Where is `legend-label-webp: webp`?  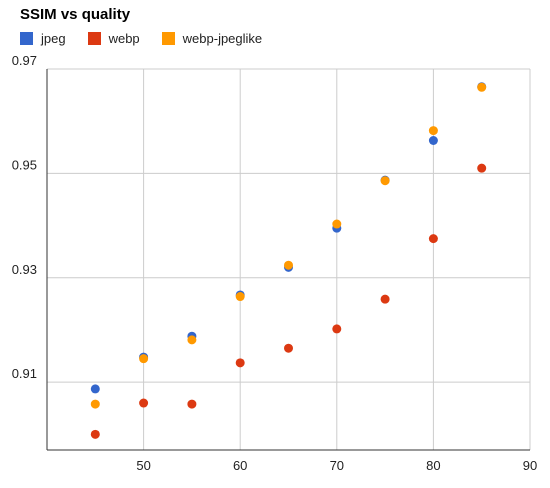
legend-label-webp: webp is located at coordinates (124, 38).